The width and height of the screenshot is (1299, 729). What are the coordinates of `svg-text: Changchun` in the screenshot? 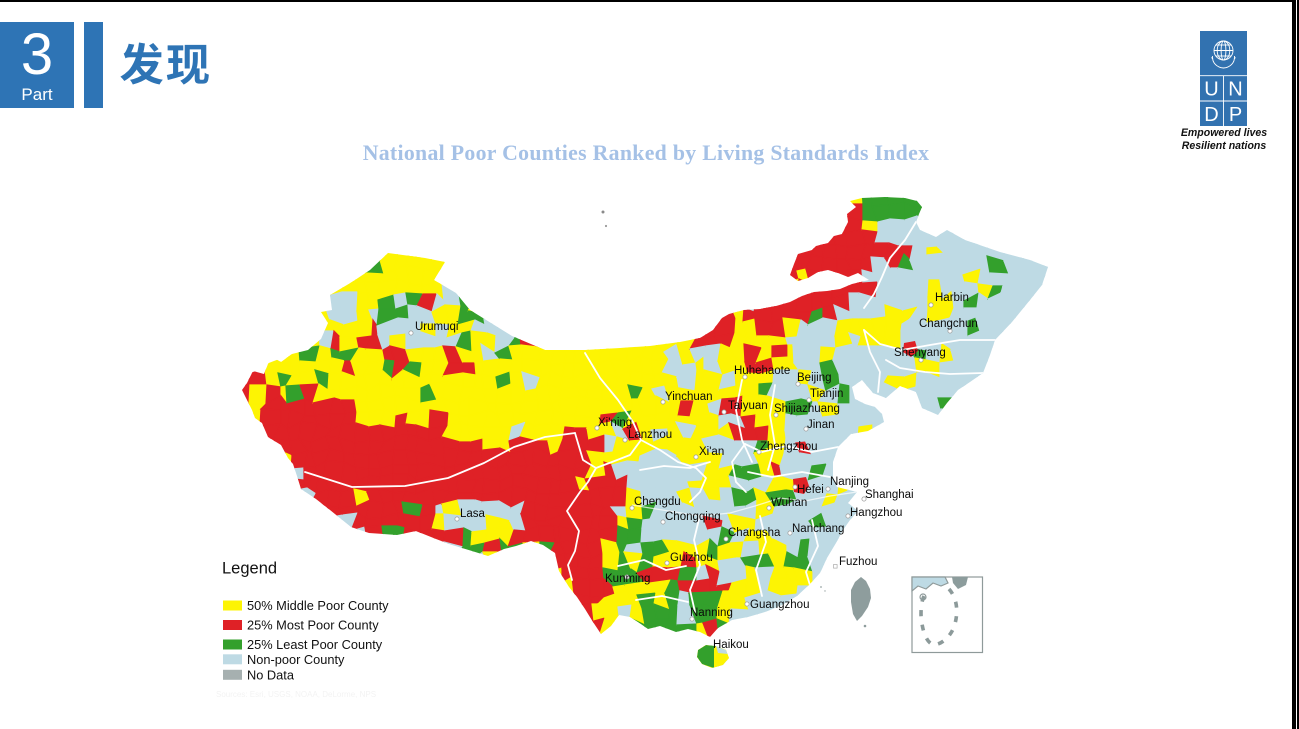 It's located at (948, 324).